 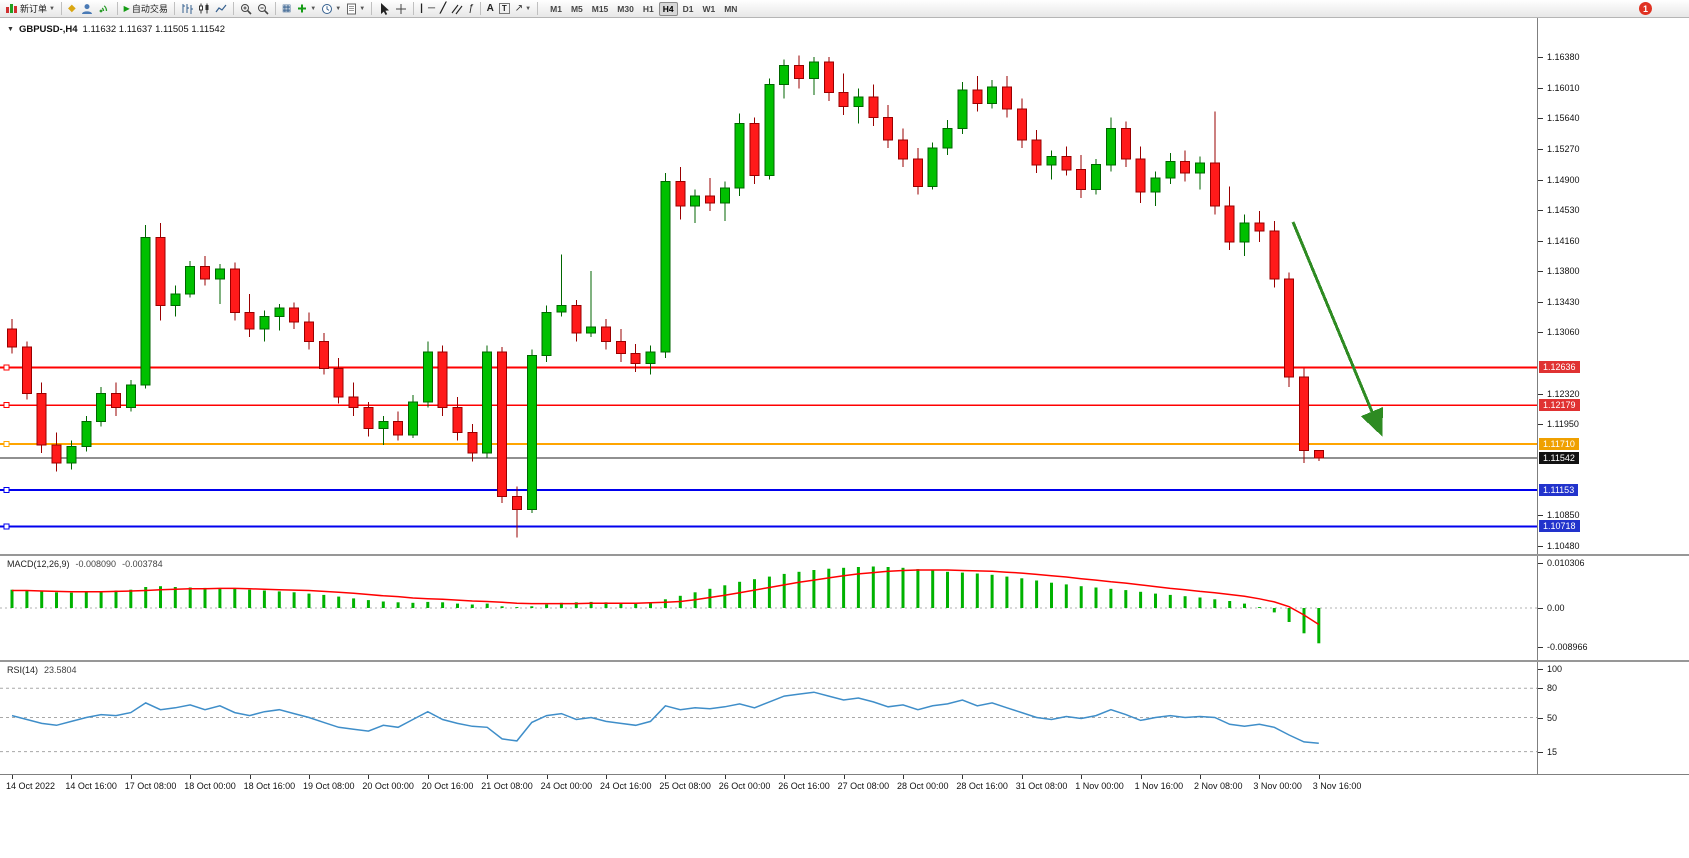 What do you see at coordinates (1555, 668) in the screenshot?
I see `rsi-tick-label: 100` at bounding box center [1555, 668].